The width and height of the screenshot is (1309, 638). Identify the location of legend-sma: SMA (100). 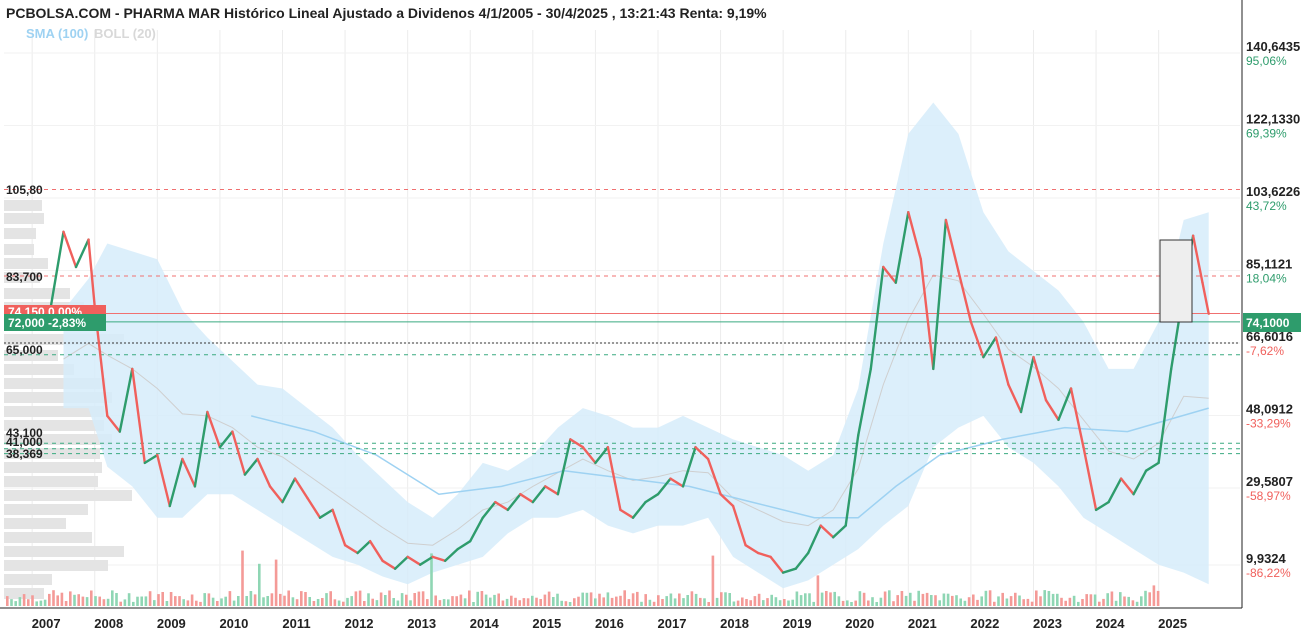
(57, 33).